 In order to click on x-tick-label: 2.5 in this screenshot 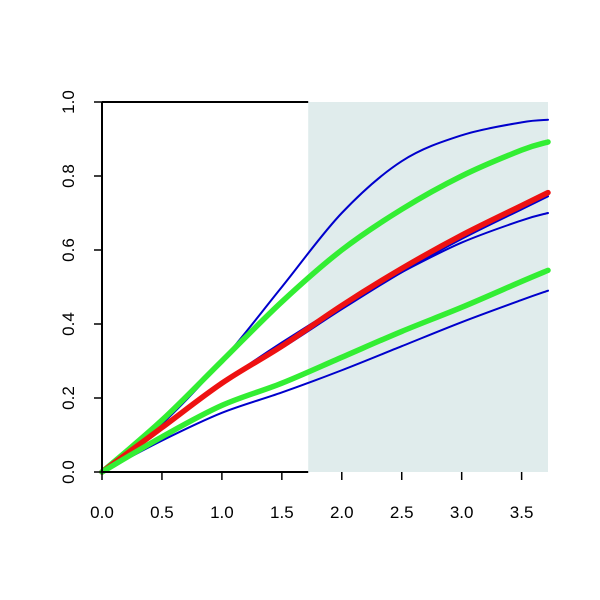, I will do `click(402, 512)`.